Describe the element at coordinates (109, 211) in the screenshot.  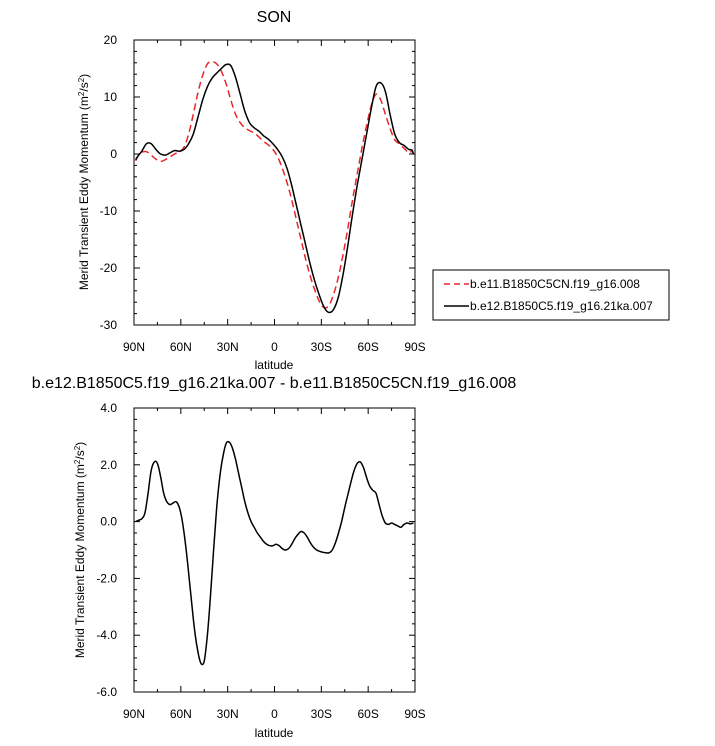
I see `top-y-tick-label: -10` at that location.